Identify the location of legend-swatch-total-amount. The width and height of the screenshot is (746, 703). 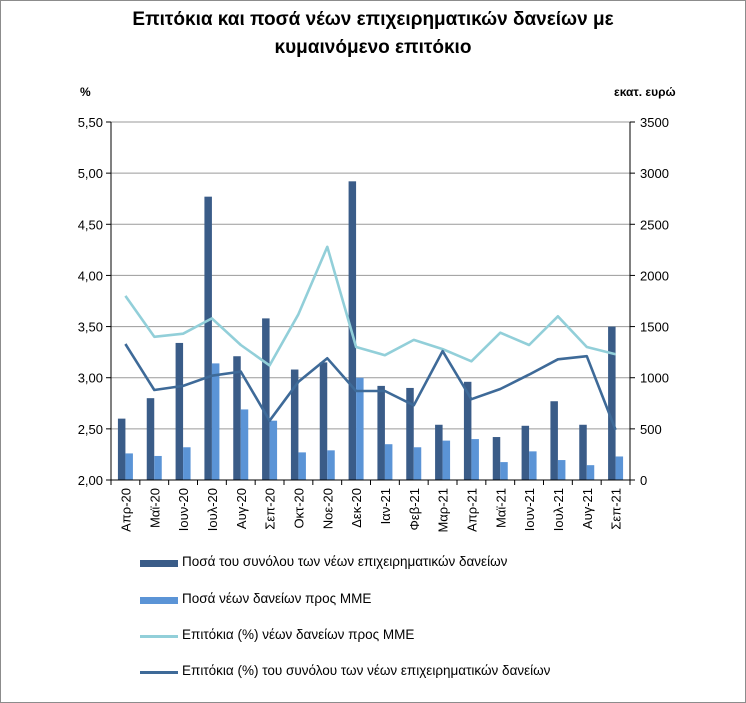
(159, 563).